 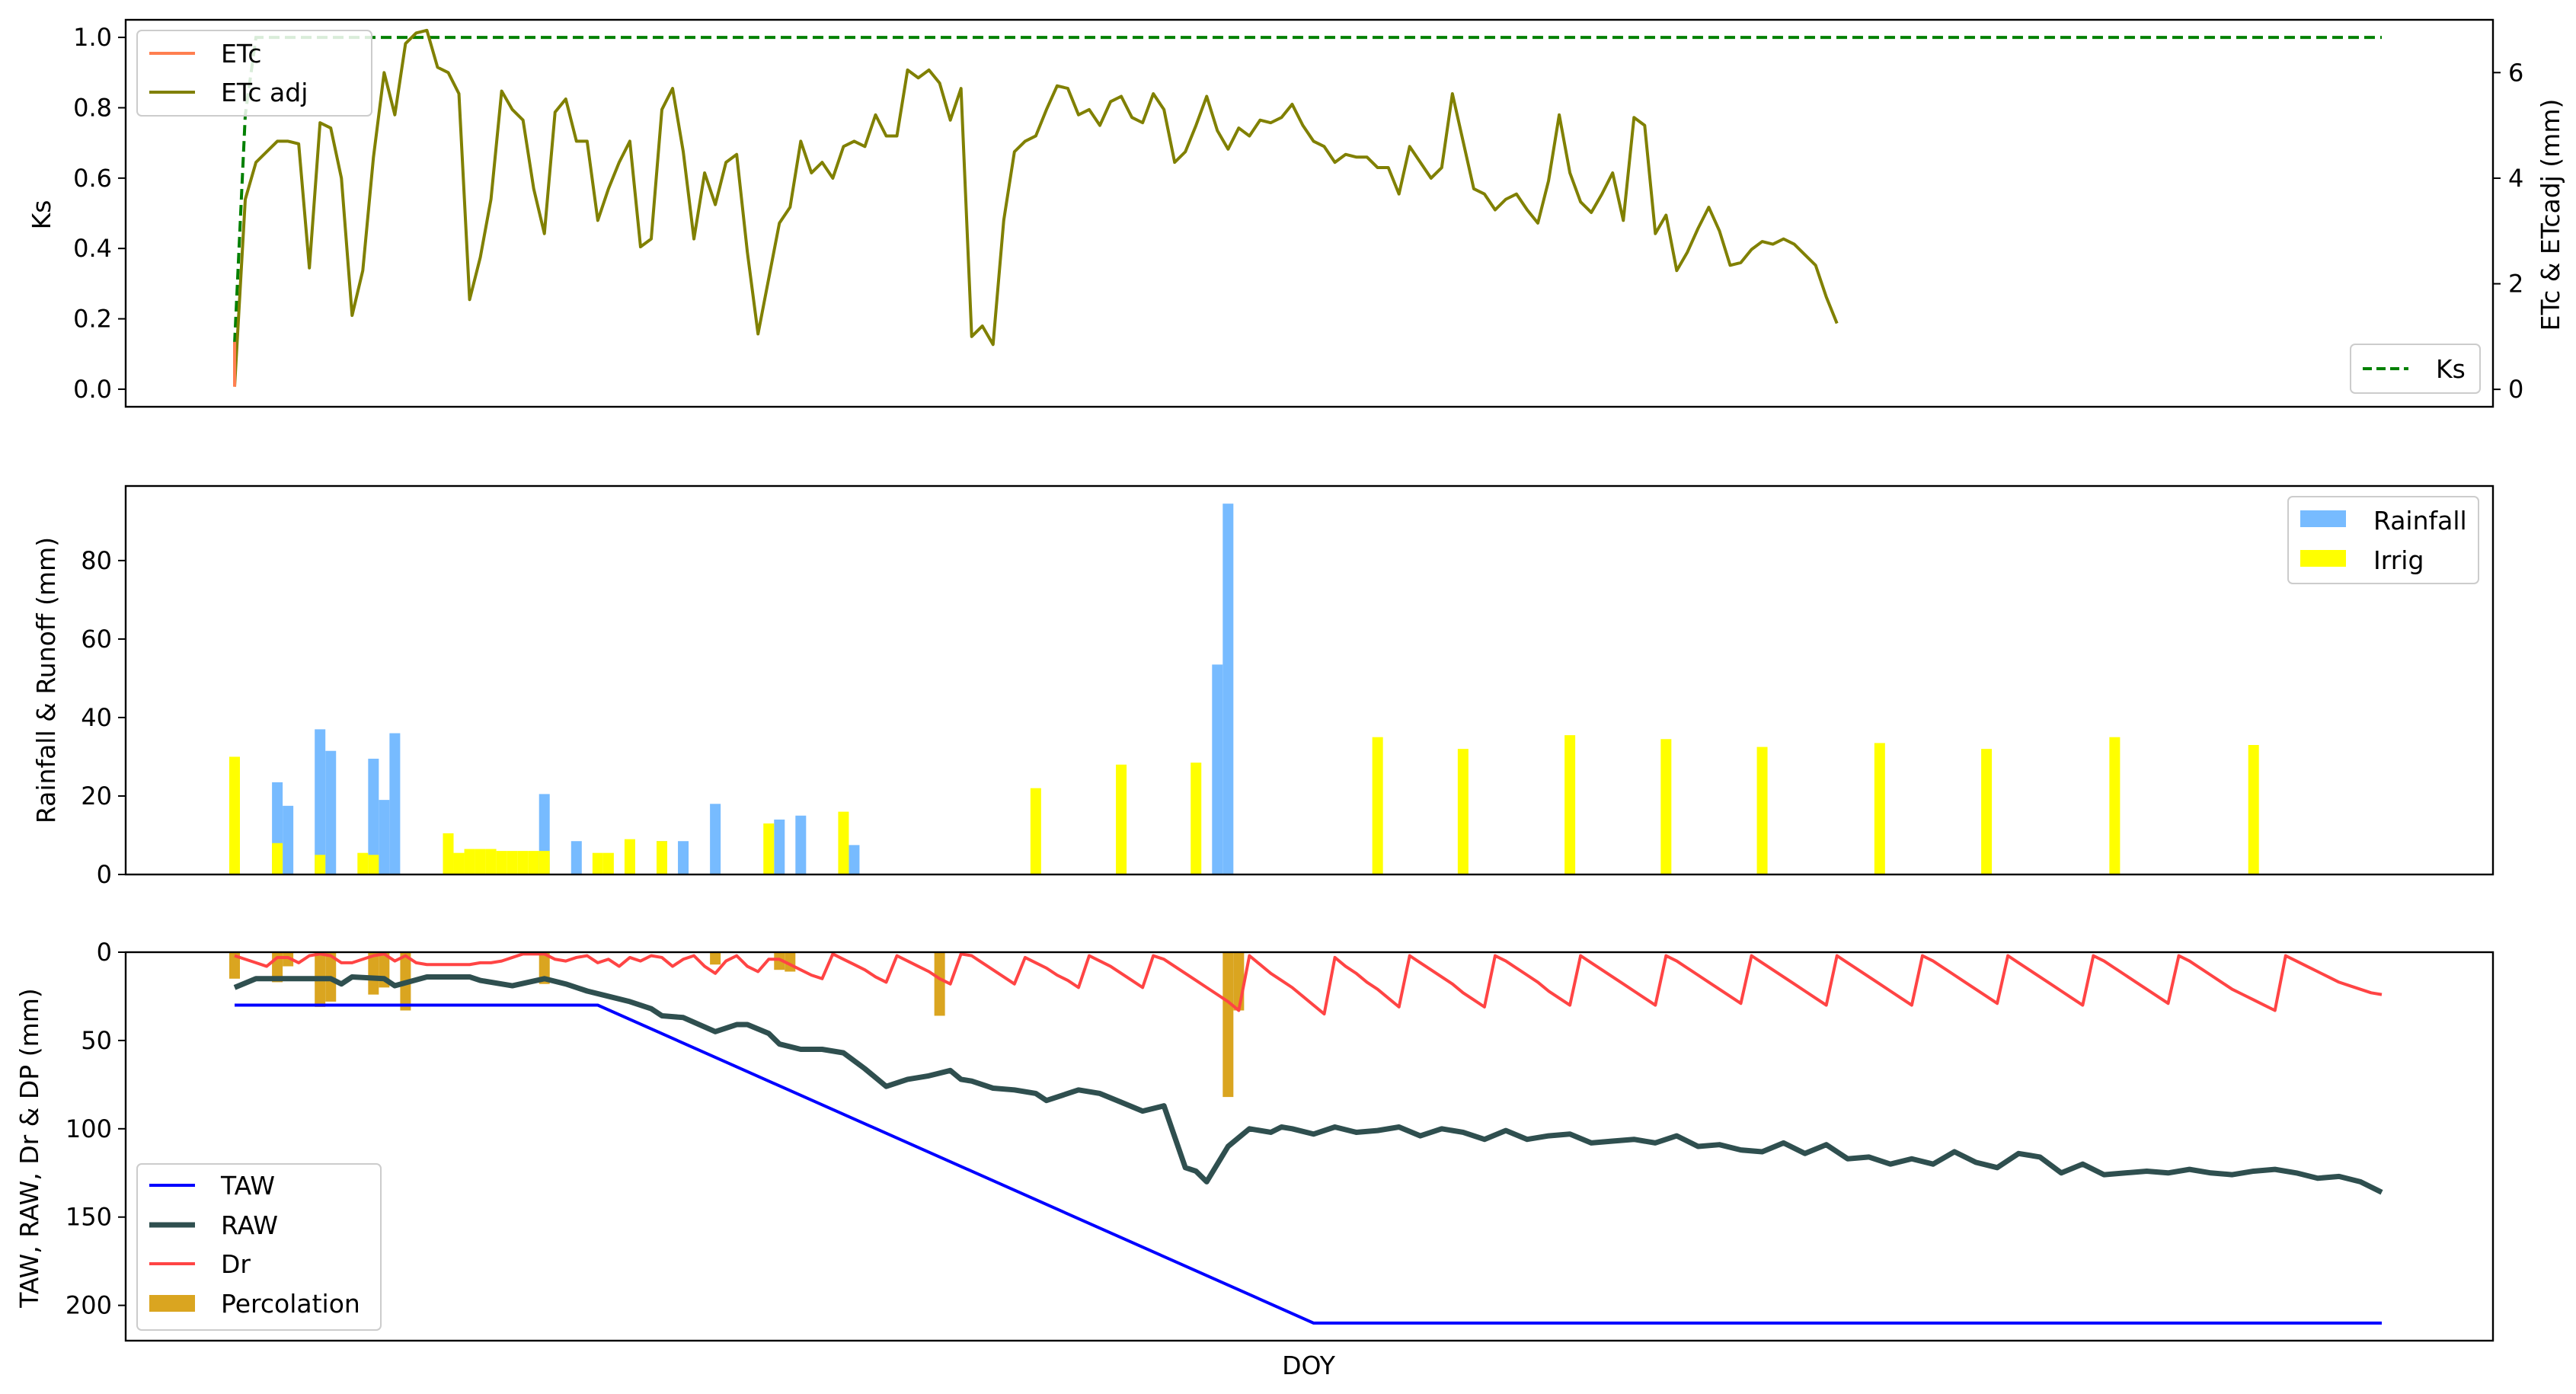 I want to click on panel3-ytick-label: 50, so click(x=97, y=1040).